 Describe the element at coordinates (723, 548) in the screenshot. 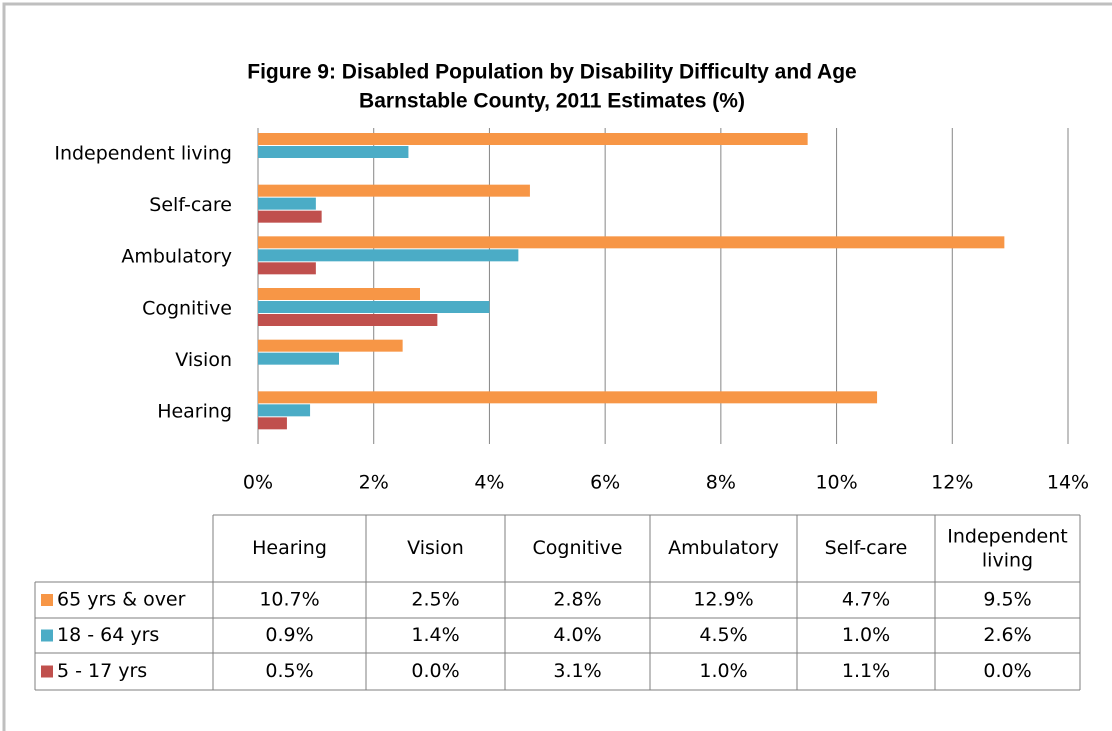

I see `table-header: Ambulatory` at that location.